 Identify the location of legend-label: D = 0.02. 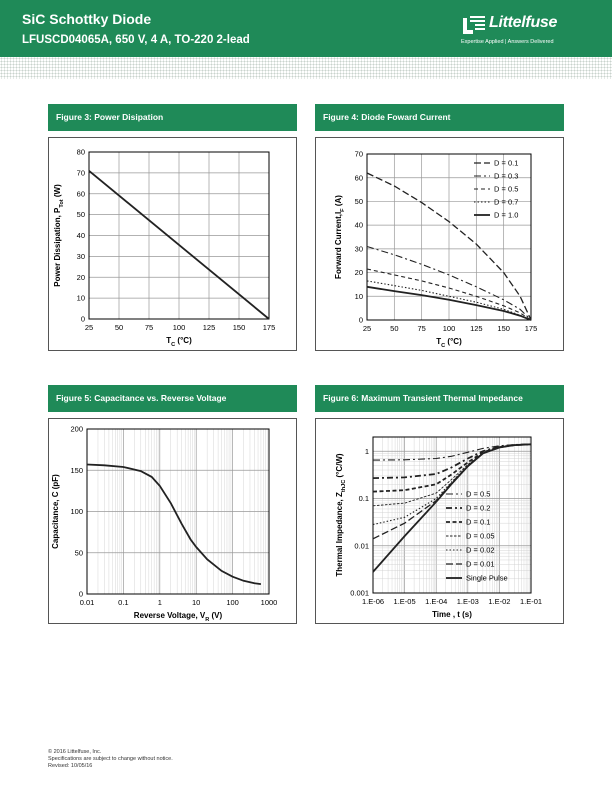
(480, 550).